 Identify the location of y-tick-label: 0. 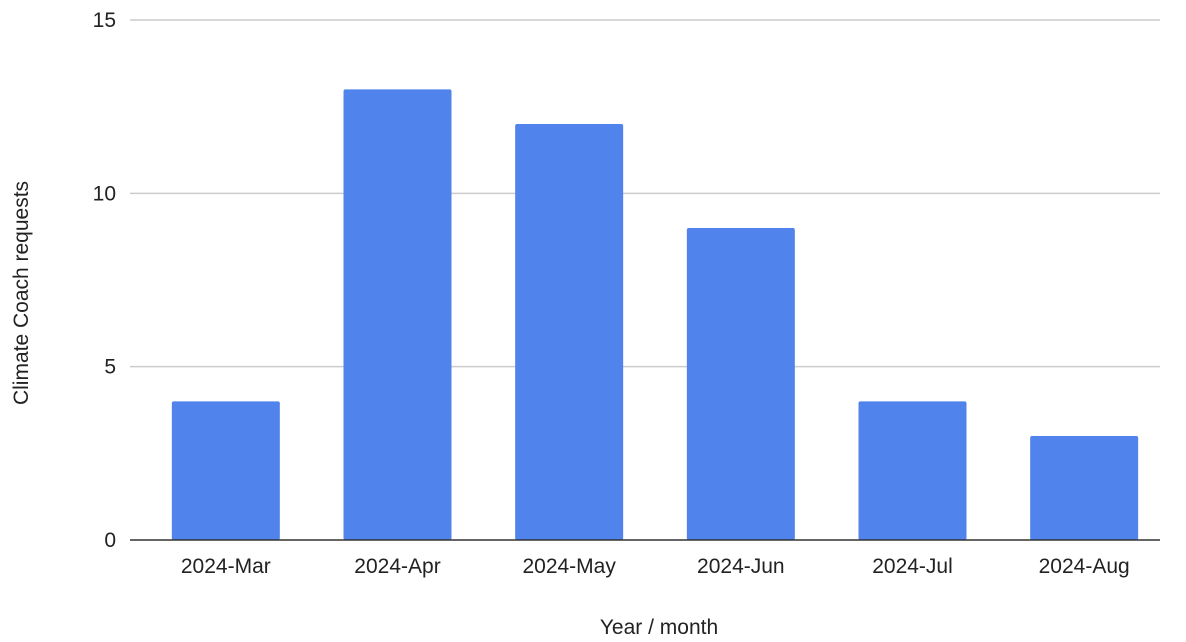
(110, 540).